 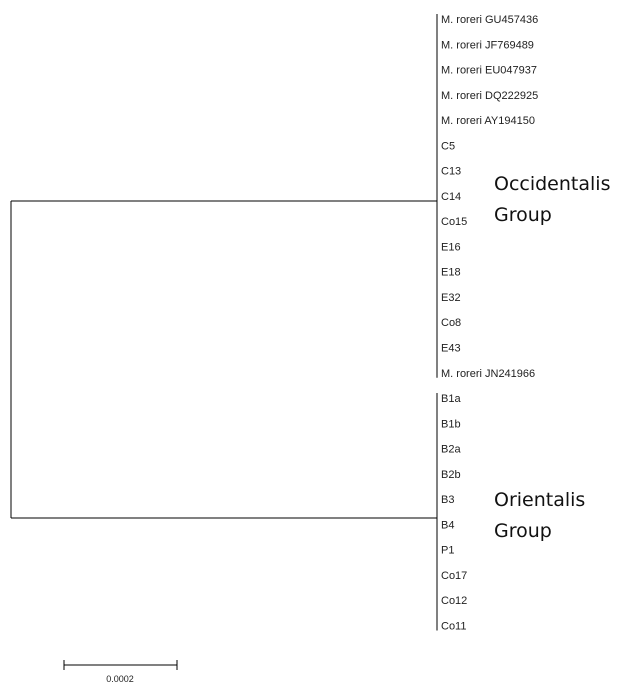 What do you see at coordinates (487, 45) in the screenshot?
I see `leaf-label: M. roreri JF769489` at bounding box center [487, 45].